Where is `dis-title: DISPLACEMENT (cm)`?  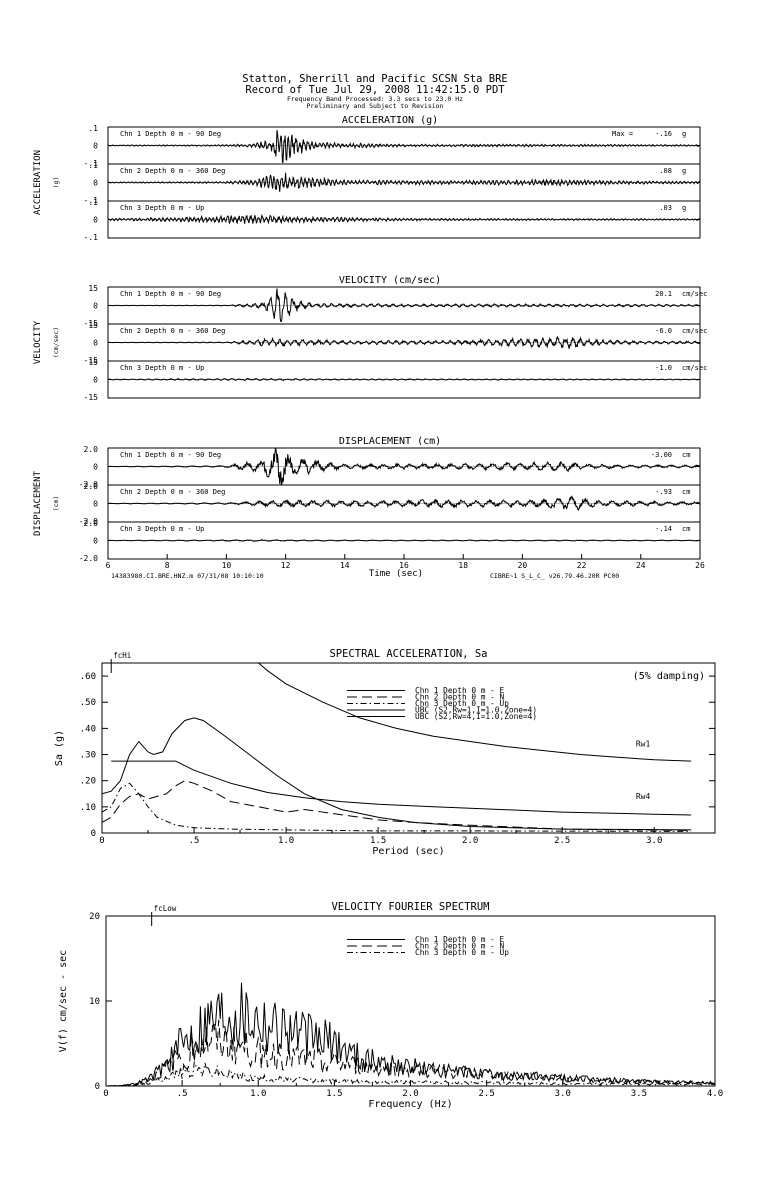 dis-title: DISPLACEMENT (cm) is located at coordinates (390, 441).